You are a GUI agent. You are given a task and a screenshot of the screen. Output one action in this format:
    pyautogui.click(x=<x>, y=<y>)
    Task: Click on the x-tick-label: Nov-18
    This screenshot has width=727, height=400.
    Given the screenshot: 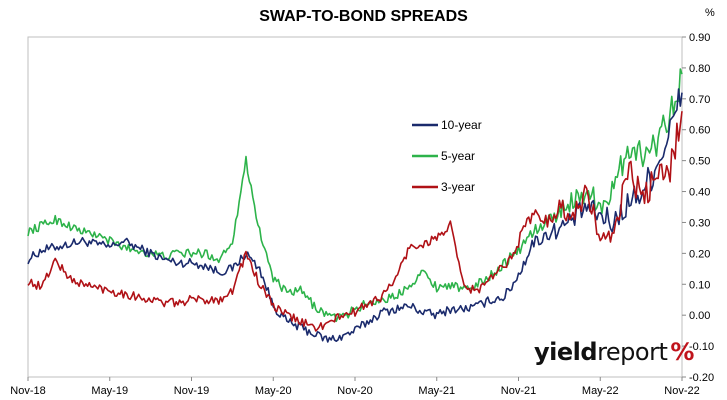 What is the action you would take?
    pyautogui.click(x=27, y=391)
    